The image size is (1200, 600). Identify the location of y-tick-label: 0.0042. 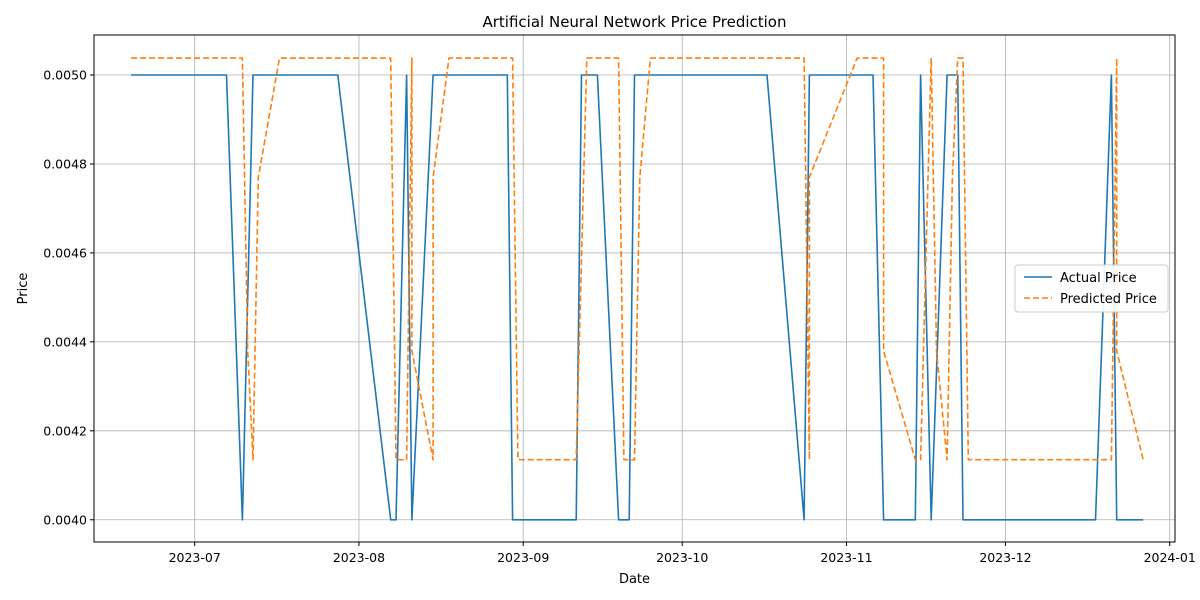
(65, 430).